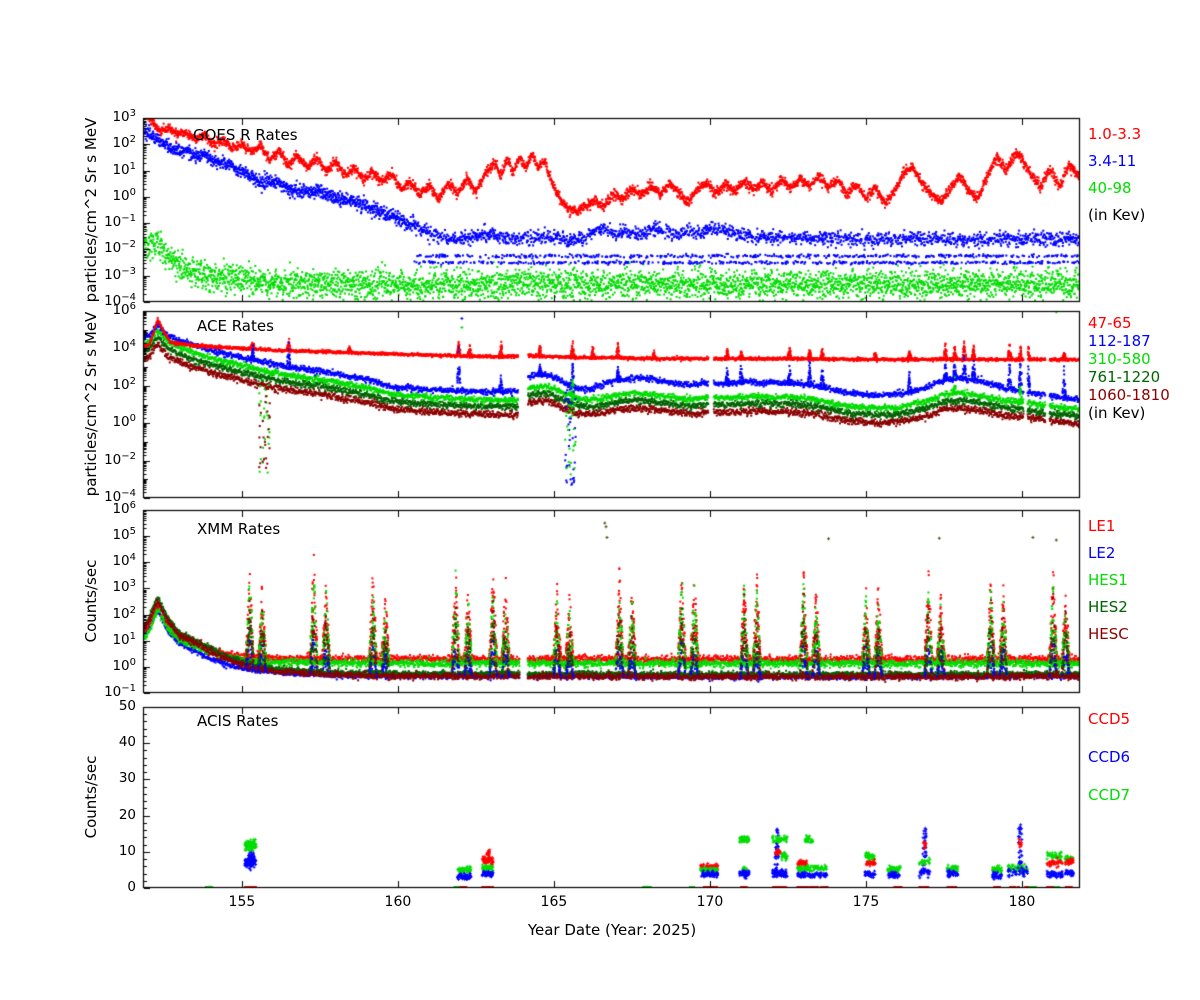  Describe the element at coordinates (127, 814) in the screenshot. I see `y-tick-label-acis: 20` at that location.